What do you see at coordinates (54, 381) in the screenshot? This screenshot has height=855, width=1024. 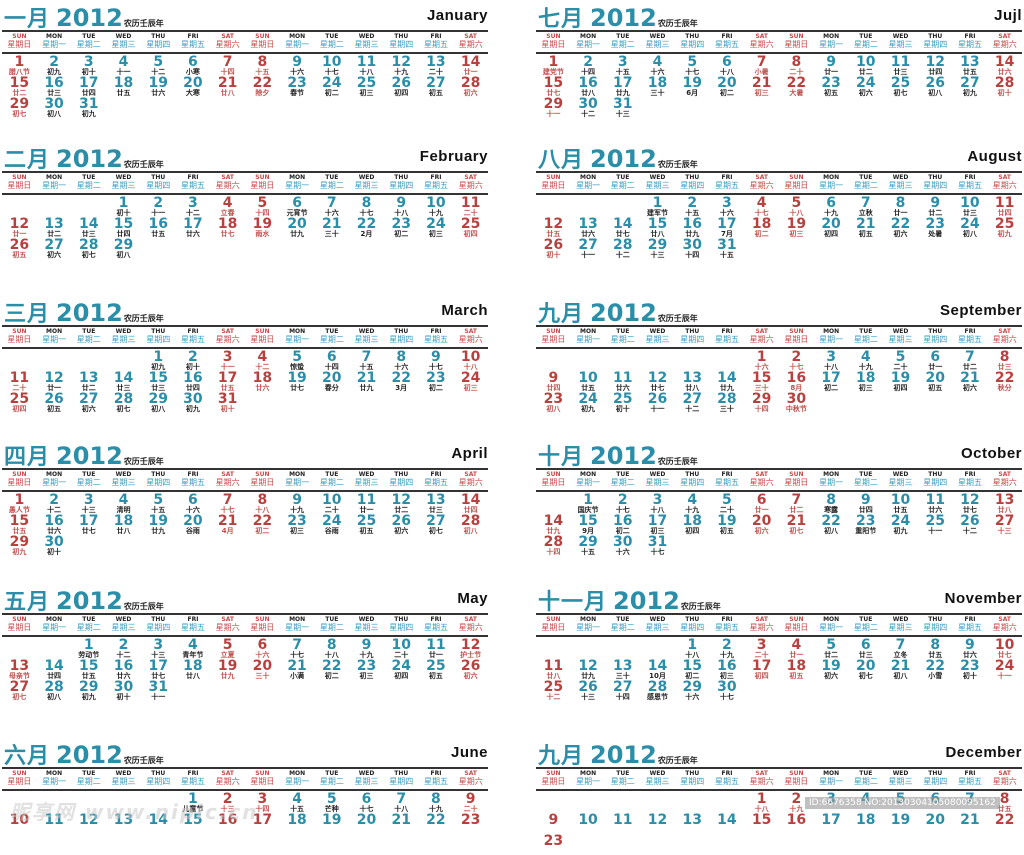 I see `day-cell: 12 廿一` at bounding box center [54, 381].